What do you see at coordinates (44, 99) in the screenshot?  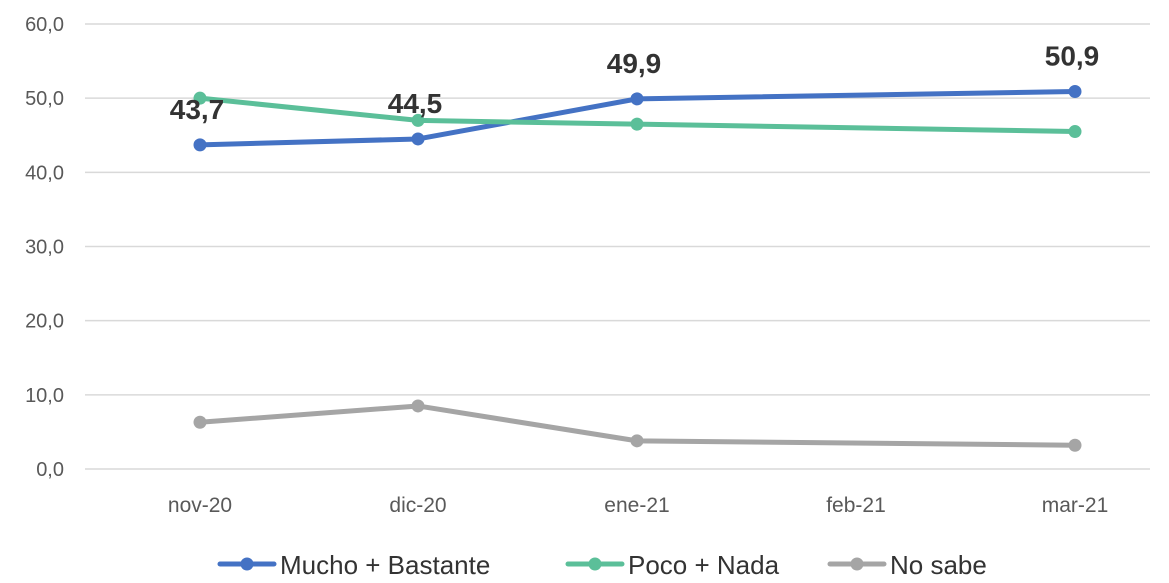 I see `y-tick-label: 50,0` at bounding box center [44, 99].